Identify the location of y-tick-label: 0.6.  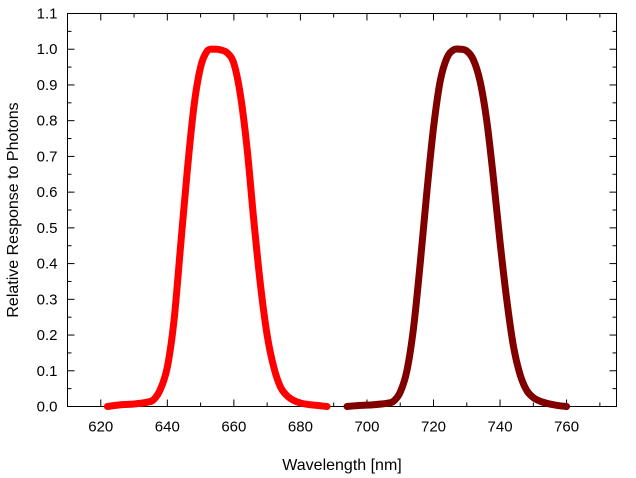
(47, 192).